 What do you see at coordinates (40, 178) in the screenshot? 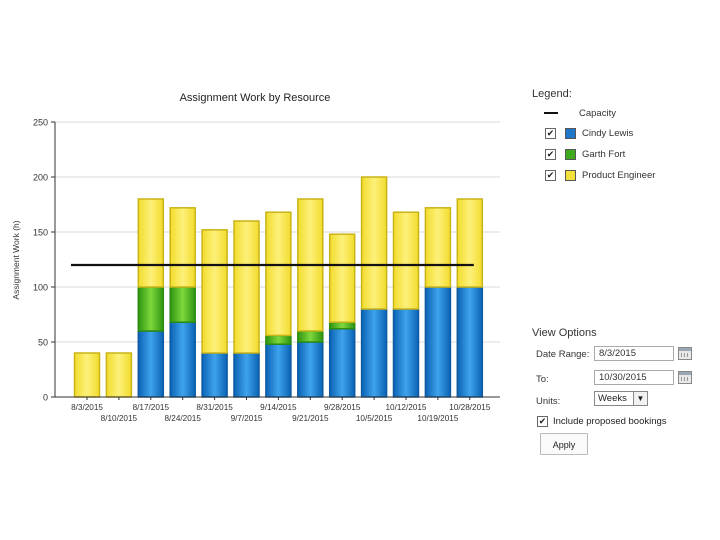
I see `y-tick-label: 200` at bounding box center [40, 178].